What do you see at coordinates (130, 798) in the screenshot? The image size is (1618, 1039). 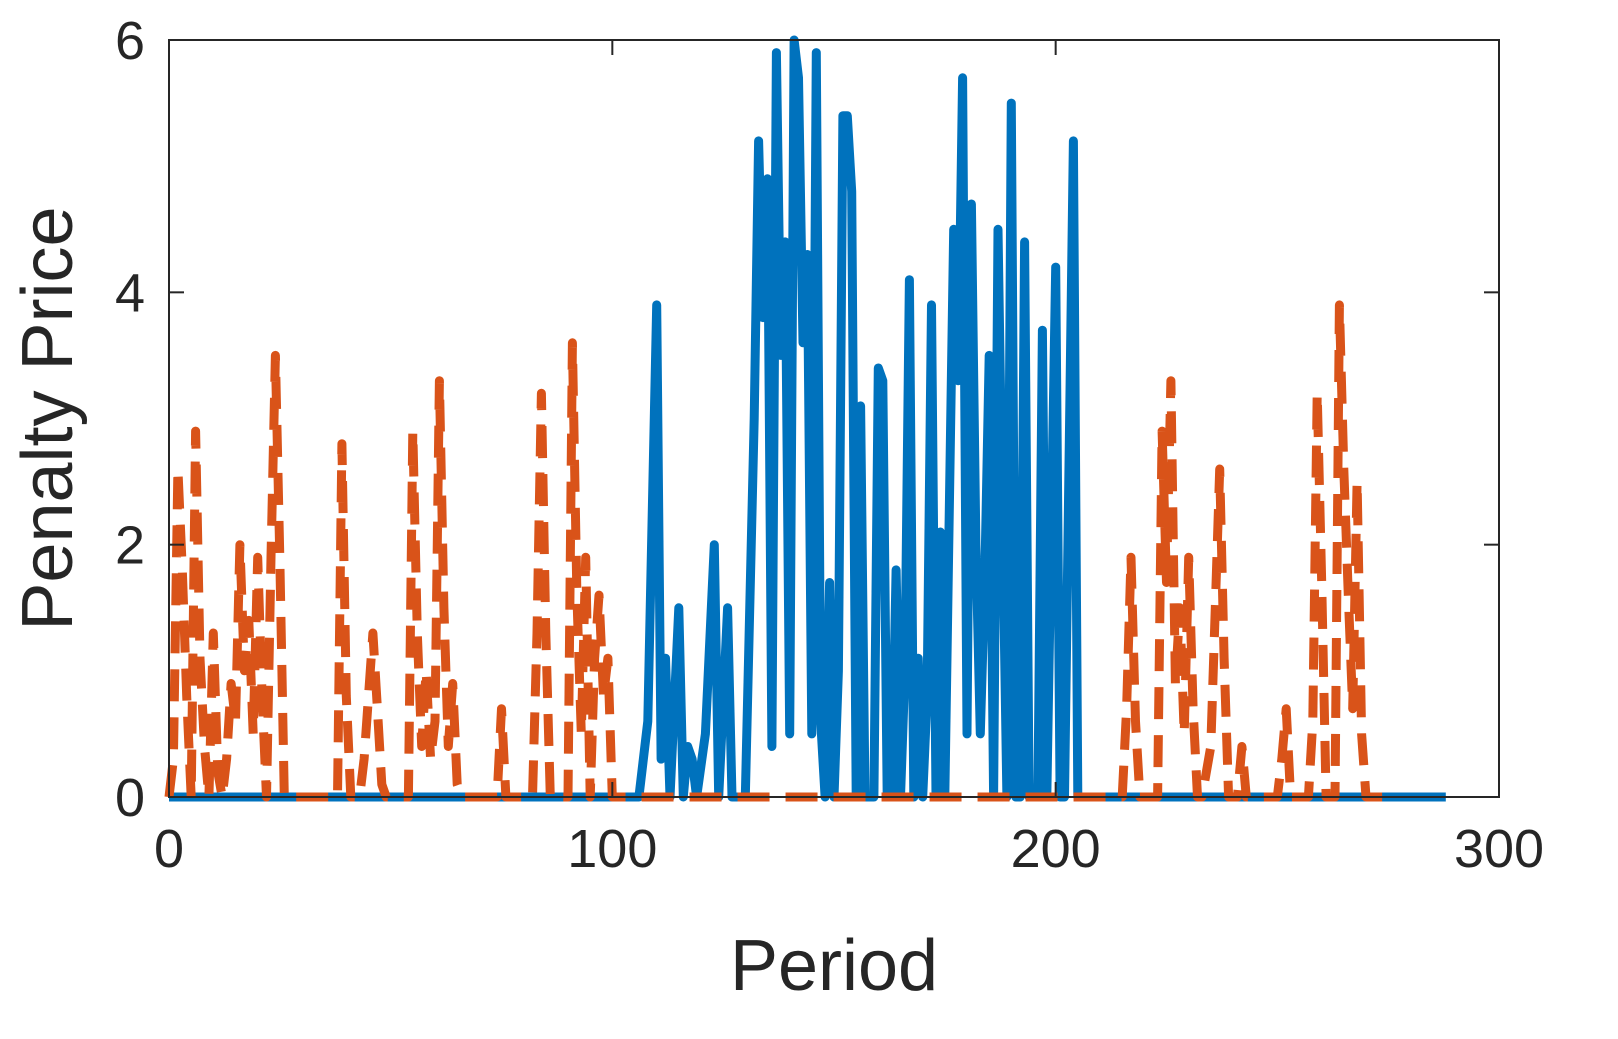 I see `y-tick-label: 0` at bounding box center [130, 798].